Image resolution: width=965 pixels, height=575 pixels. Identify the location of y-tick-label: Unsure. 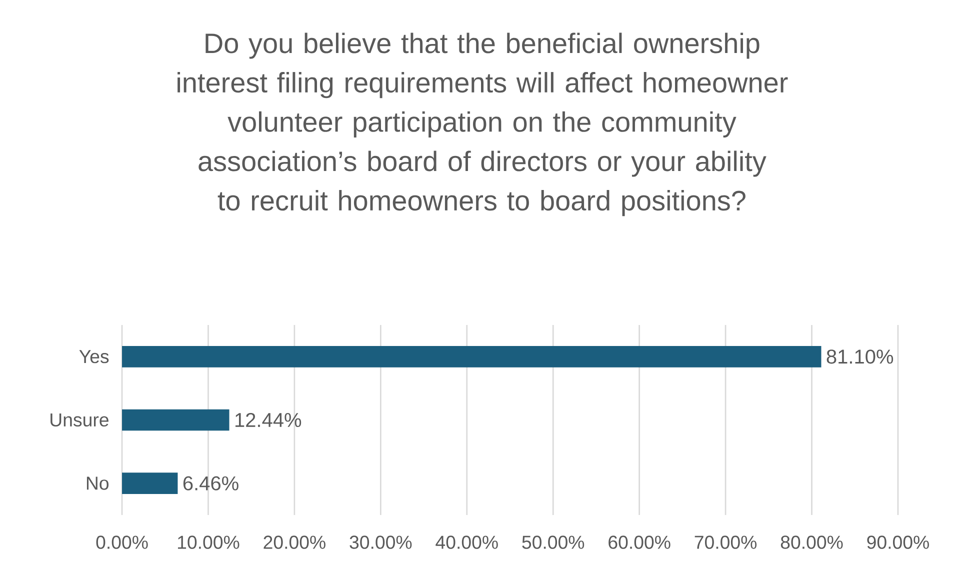
(79, 420).